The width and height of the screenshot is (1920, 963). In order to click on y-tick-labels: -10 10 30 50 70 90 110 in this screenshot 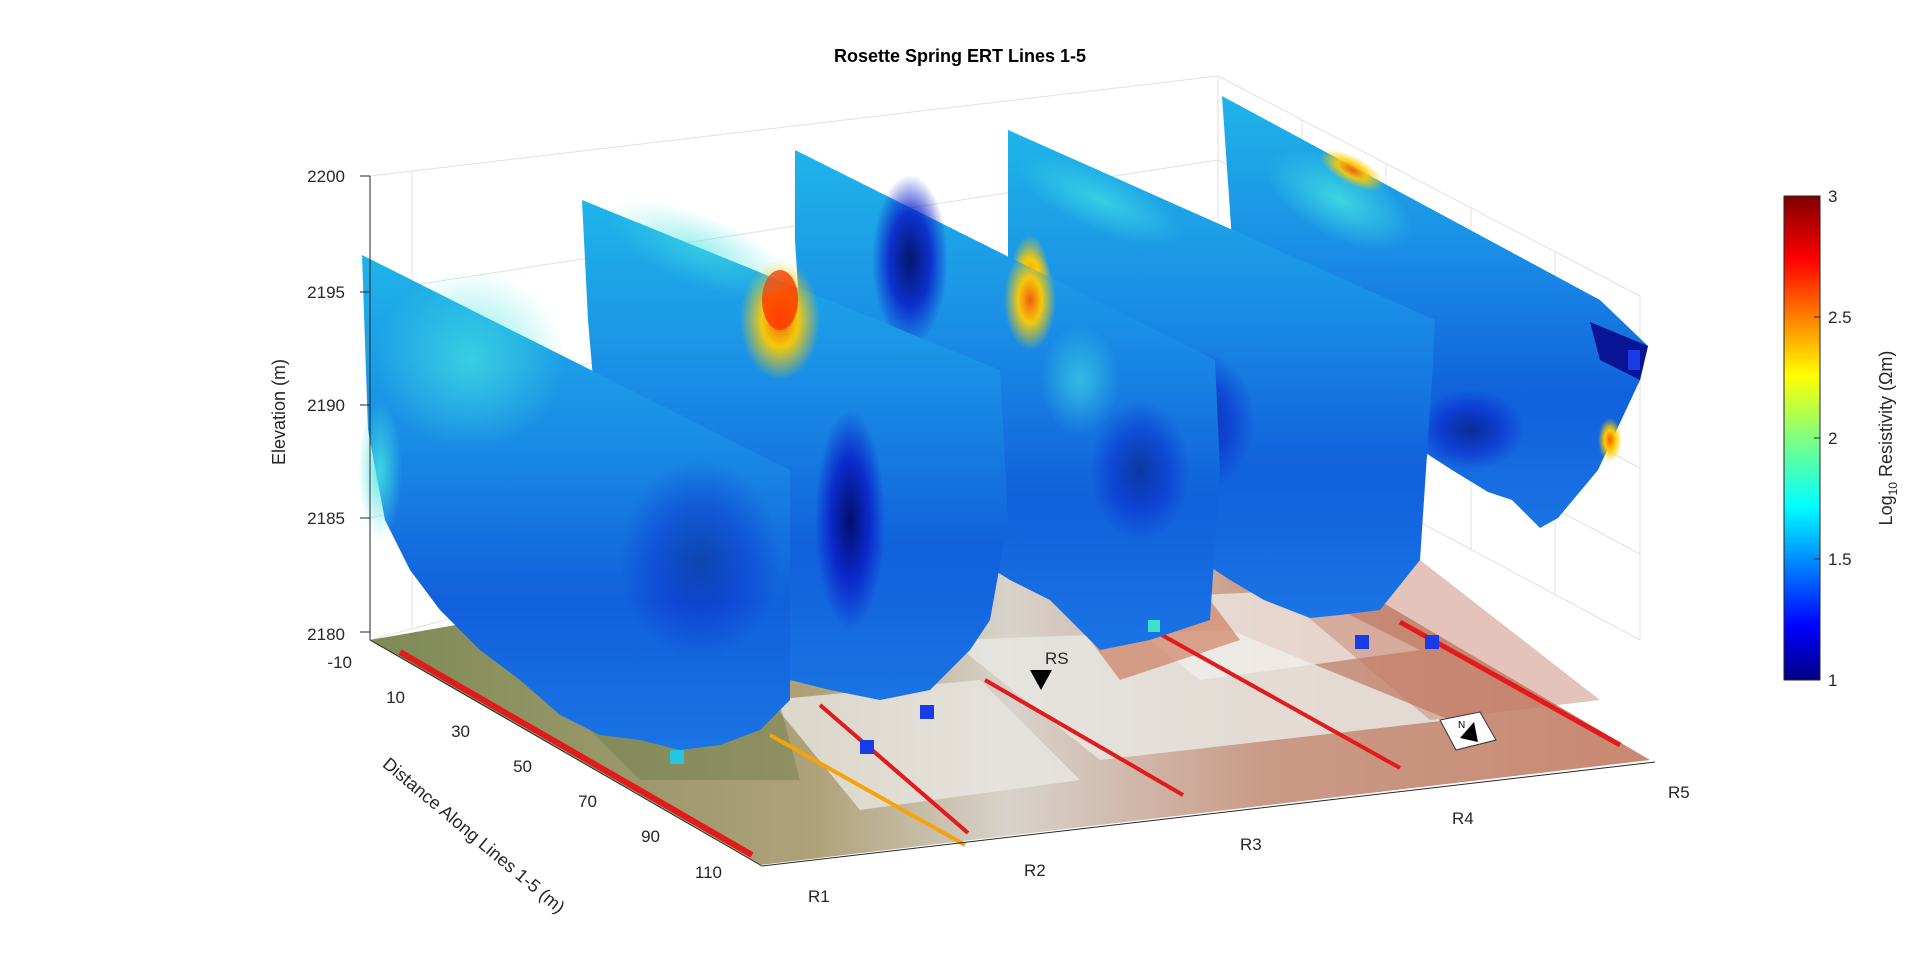, I will do `click(524, 767)`.